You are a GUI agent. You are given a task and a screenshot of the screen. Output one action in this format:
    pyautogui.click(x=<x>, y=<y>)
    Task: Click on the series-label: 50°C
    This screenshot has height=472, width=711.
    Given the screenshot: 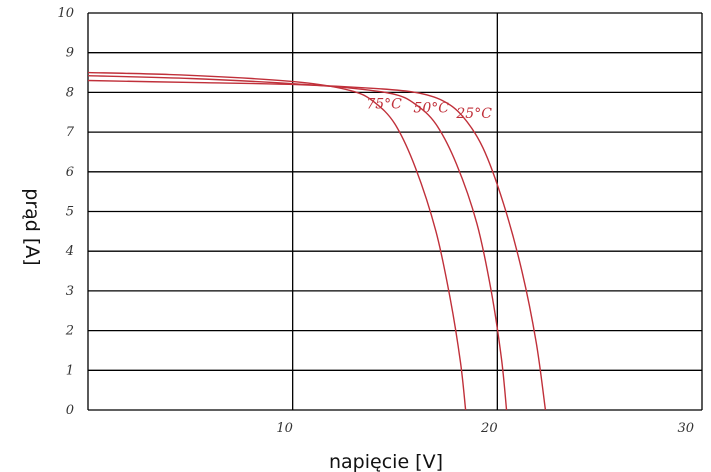 What is the action you would take?
    pyautogui.click(x=431, y=108)
    